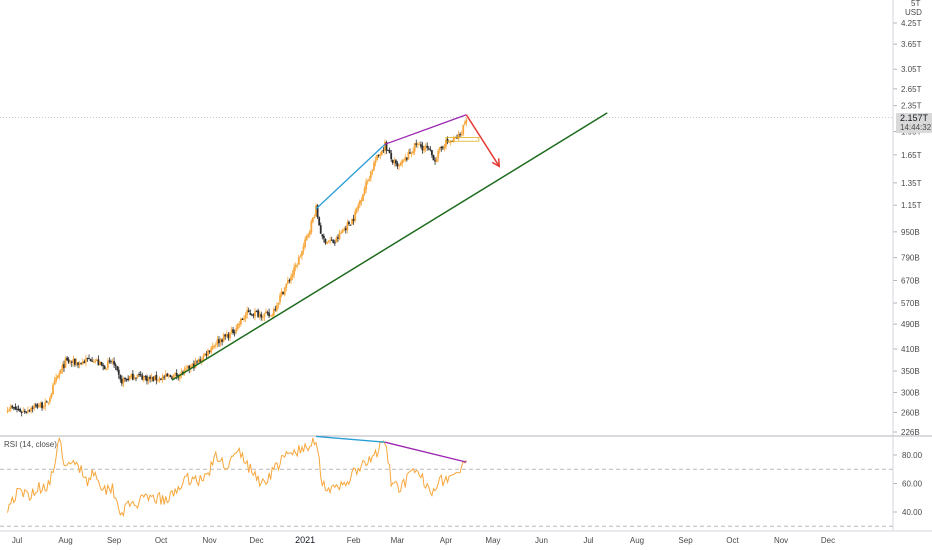 The image size is (932, 550). Describe the element at coordinates (914, 123) in the screenshot. I see `last-price-badge: 2.157T 14:44:32` at that location.